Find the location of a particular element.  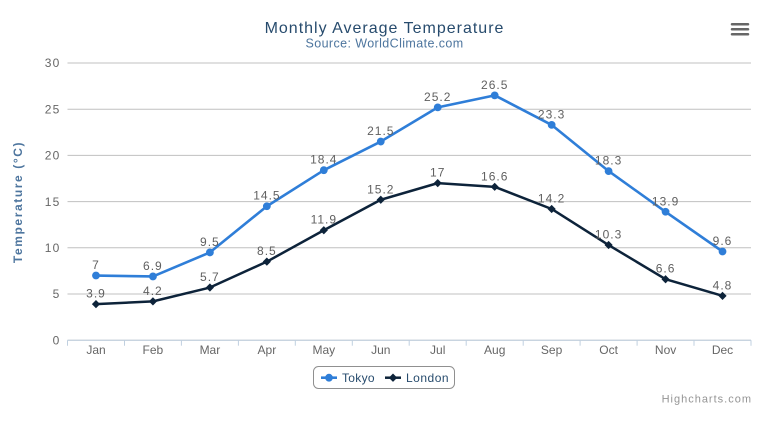

svg-text: May is located at coordinates (323, 350).